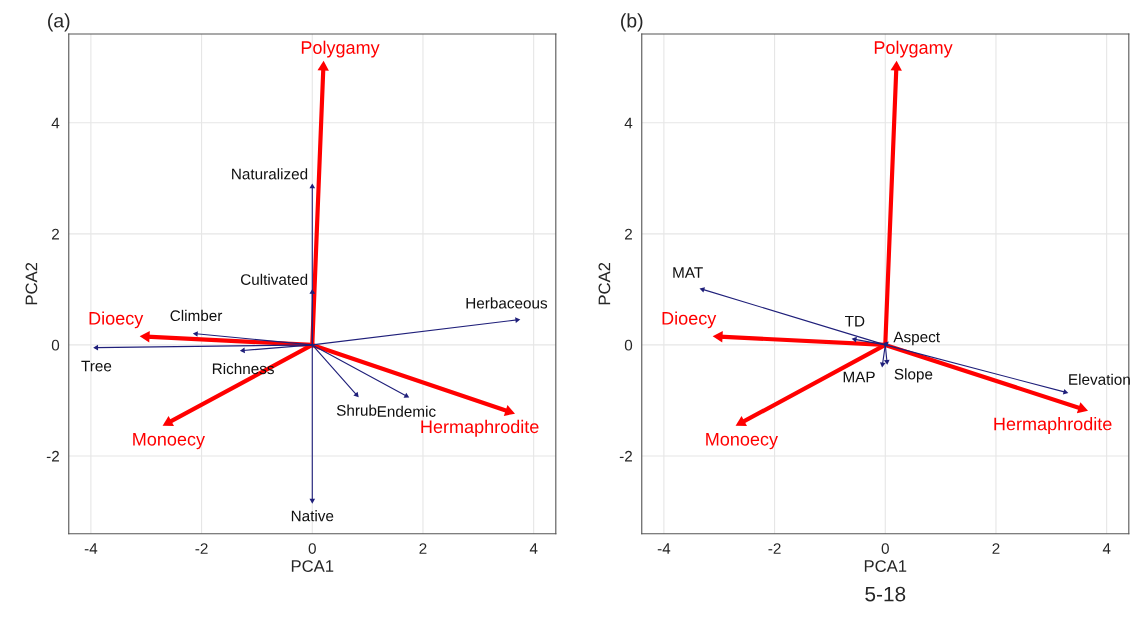  Describe the element at coordinates (913, 375) in the screenshot. I see `annotation: Slope` at that location.